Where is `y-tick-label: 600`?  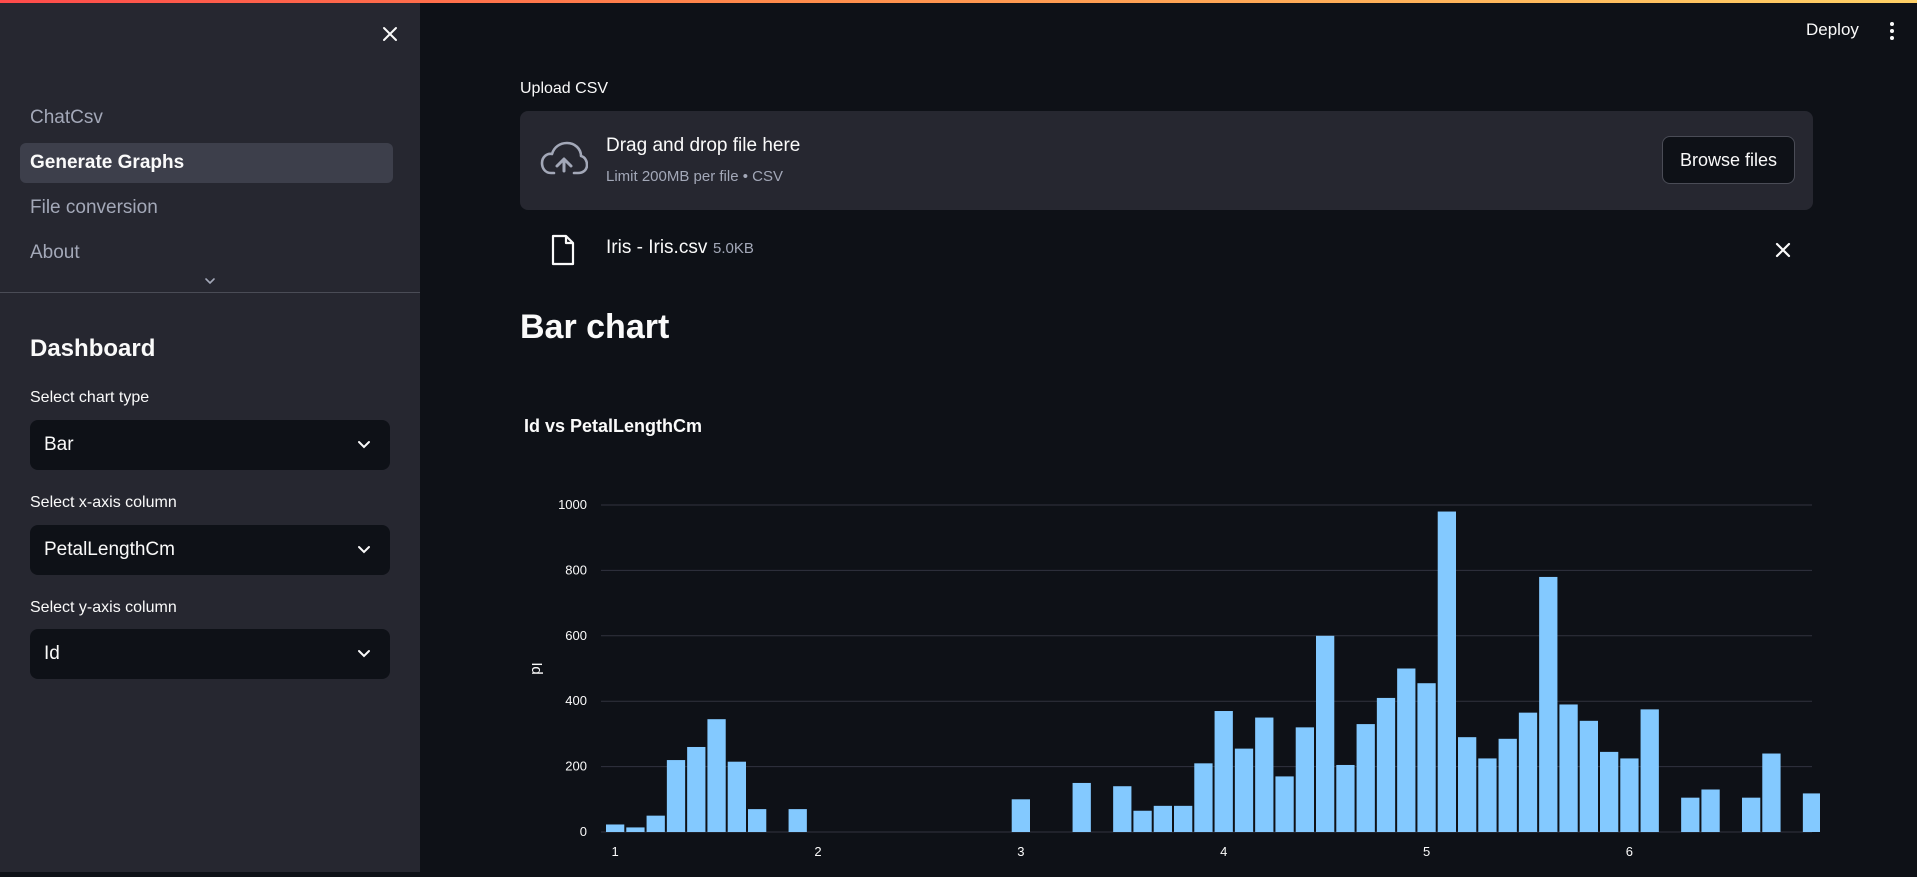 y-tick-label: 600 is located at coordinates (576, 635).